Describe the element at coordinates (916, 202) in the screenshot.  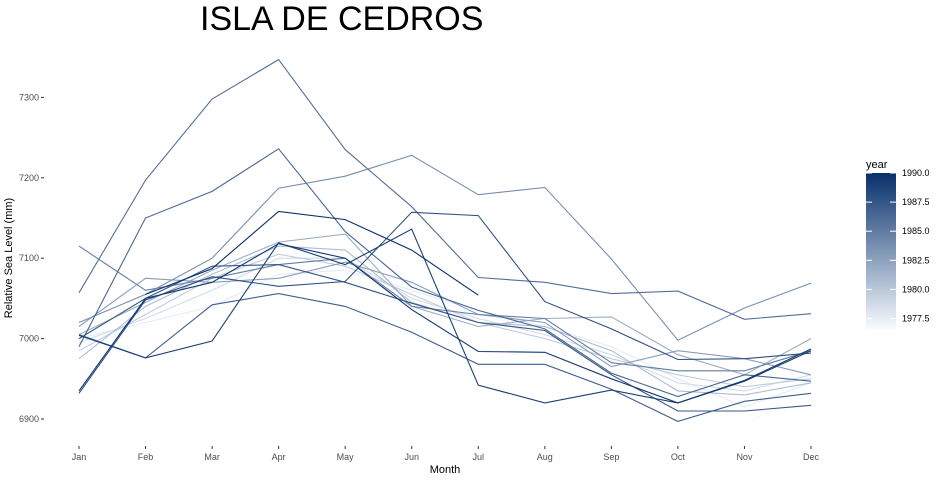
I see `legend-tick-label: 1987.5` at that location.